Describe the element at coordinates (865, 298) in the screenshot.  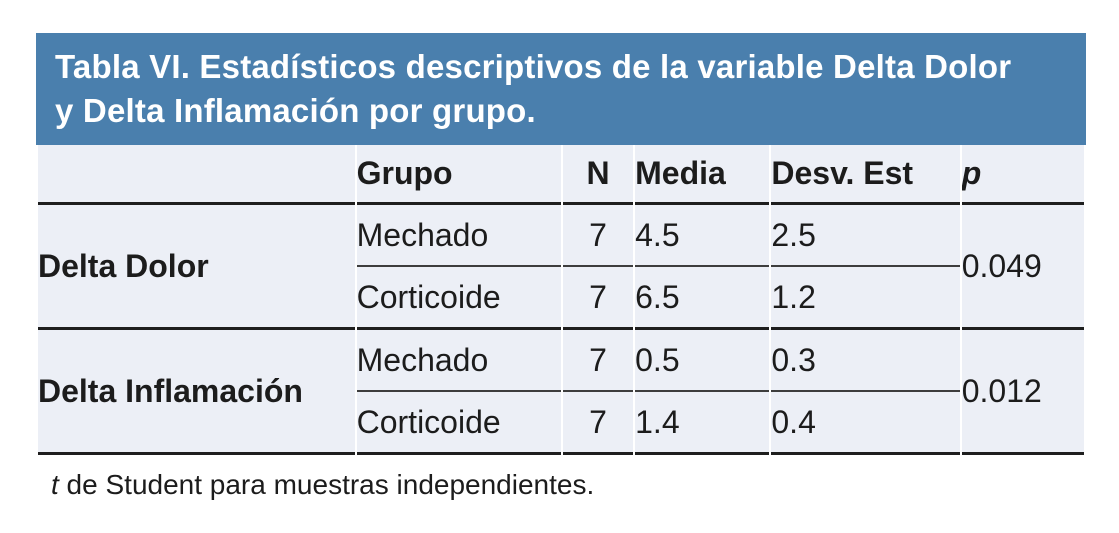
I see `cell-desv: 1.2` at that location.